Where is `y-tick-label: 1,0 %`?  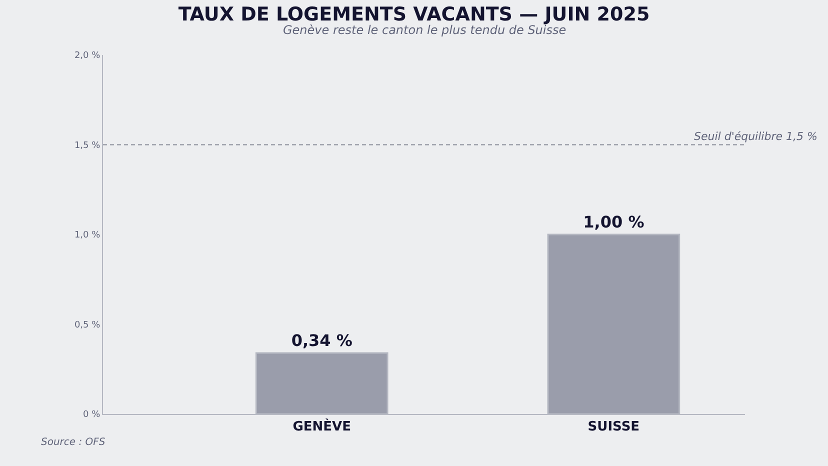 y-tick-label: 1,0 % is located at coordinates (87, 235).